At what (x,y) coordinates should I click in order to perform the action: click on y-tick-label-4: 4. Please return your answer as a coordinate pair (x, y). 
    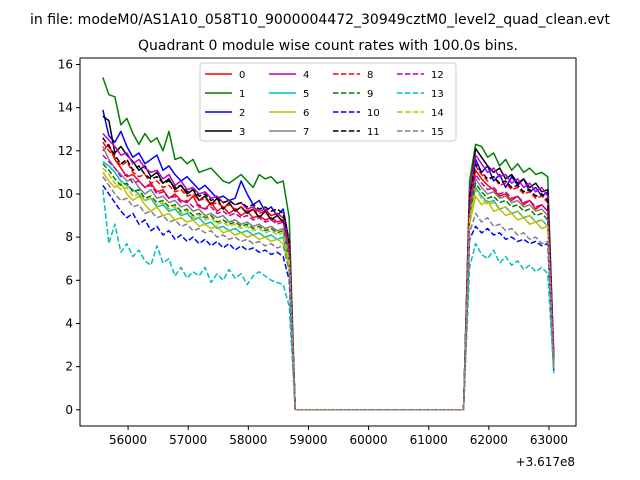
    Looking at the image, I should click on (69, 323).